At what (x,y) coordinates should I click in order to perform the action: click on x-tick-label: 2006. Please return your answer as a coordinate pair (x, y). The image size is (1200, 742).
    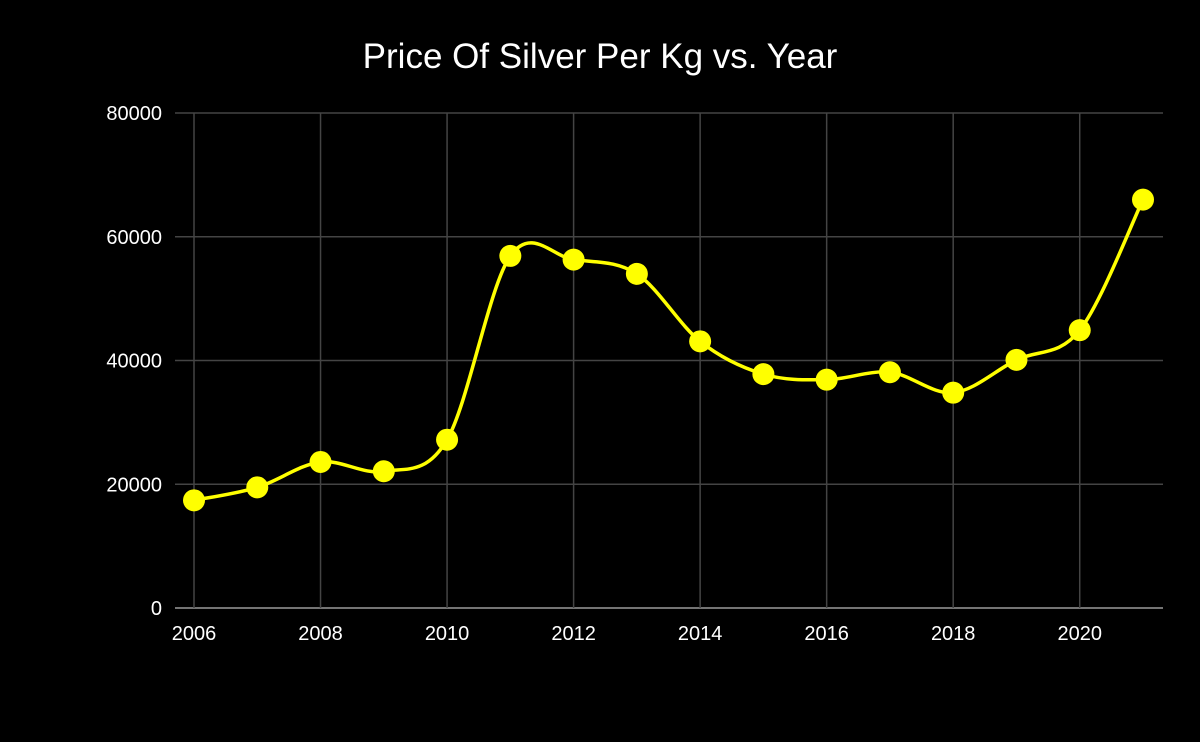
    Looking at the image, I should click on (194, 634).